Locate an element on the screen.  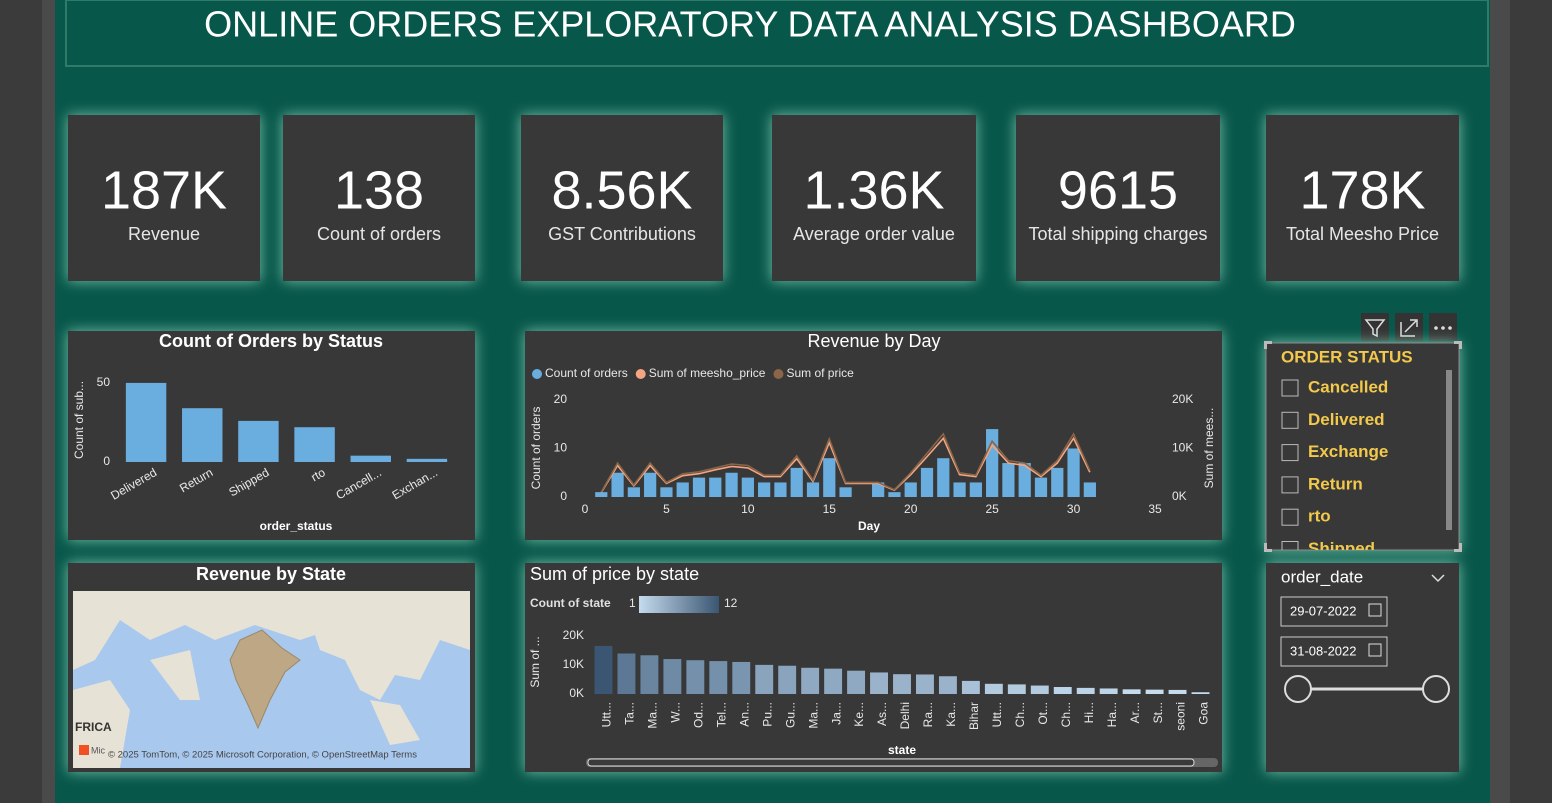
legend-label: Count of orders is located at coordinates (586, 373).